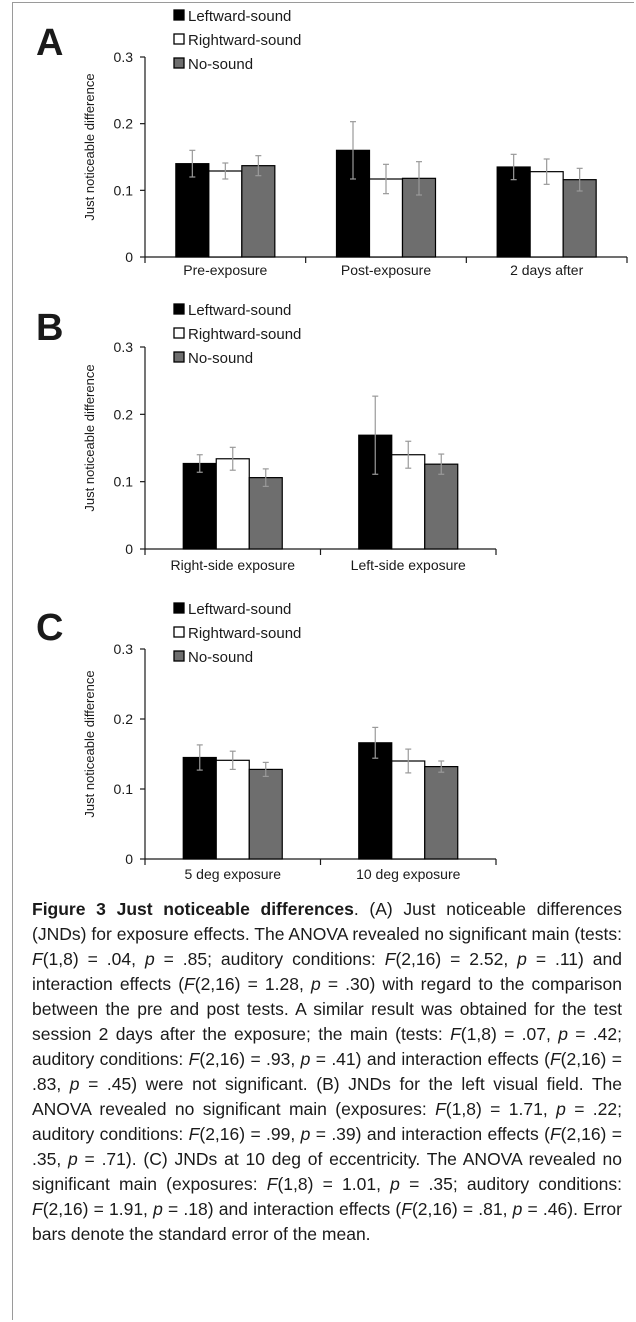 The height and width of the screenshot is (1322, 636). What do you see at coordinates (49, 628) in the screenshot?
I see `panel-letter: C` at bounding box center [49, 628].